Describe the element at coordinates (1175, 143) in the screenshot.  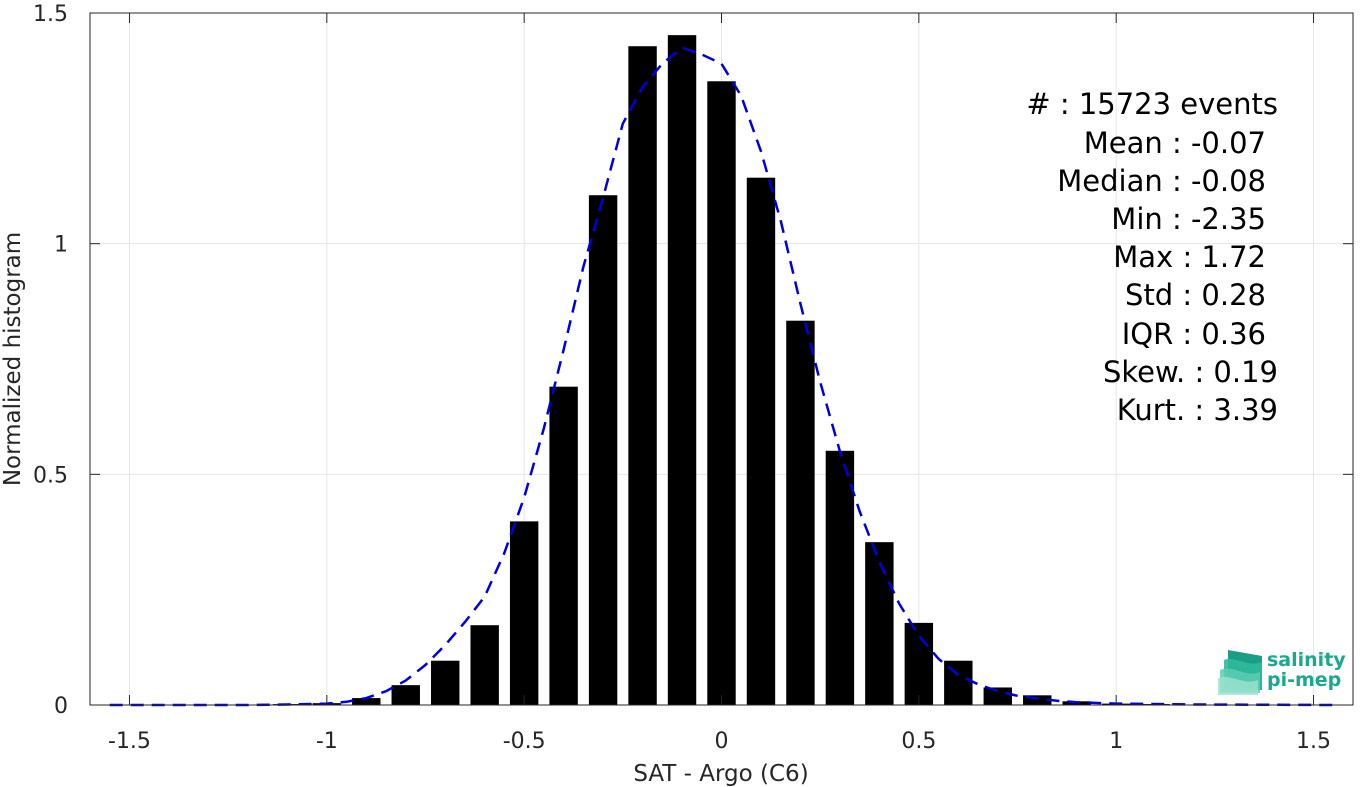
I see `stat-mean: Mean : -0.07` at that location.